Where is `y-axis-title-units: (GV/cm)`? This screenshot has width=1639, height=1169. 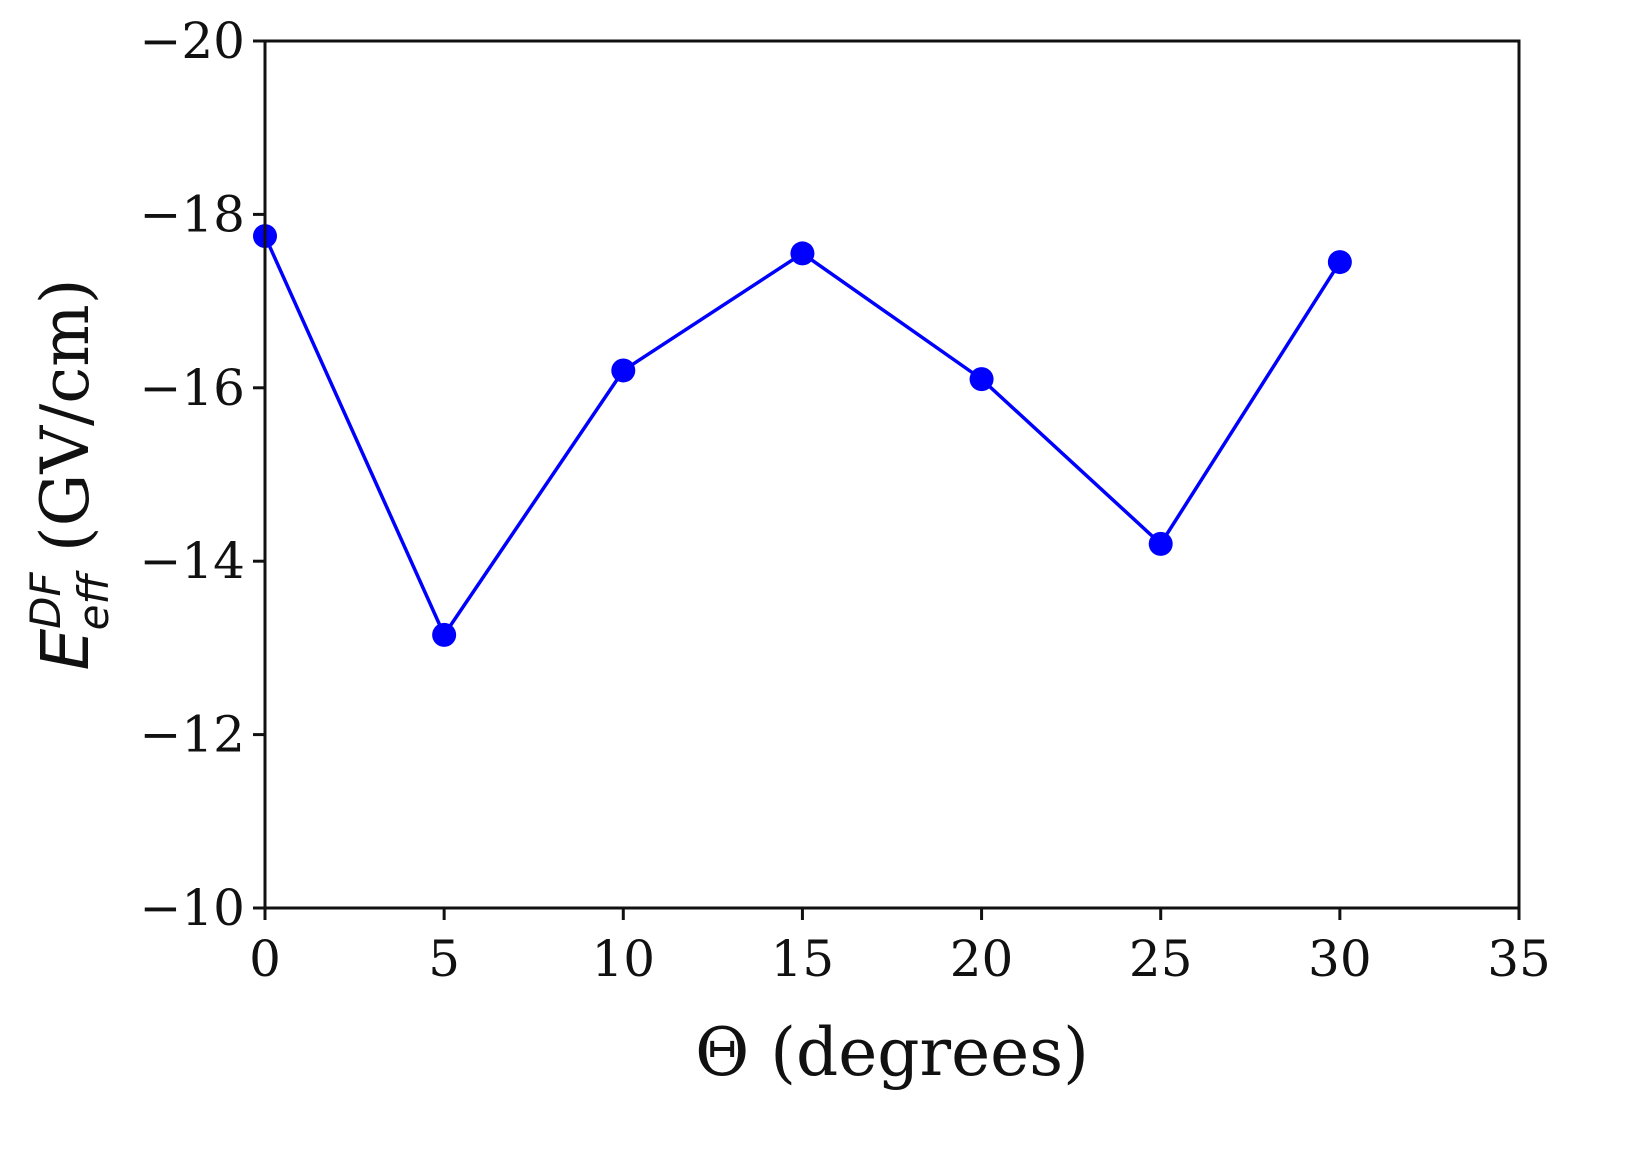
y-axis-title-units: (GV/cm) is located at coordinates (65, 415).